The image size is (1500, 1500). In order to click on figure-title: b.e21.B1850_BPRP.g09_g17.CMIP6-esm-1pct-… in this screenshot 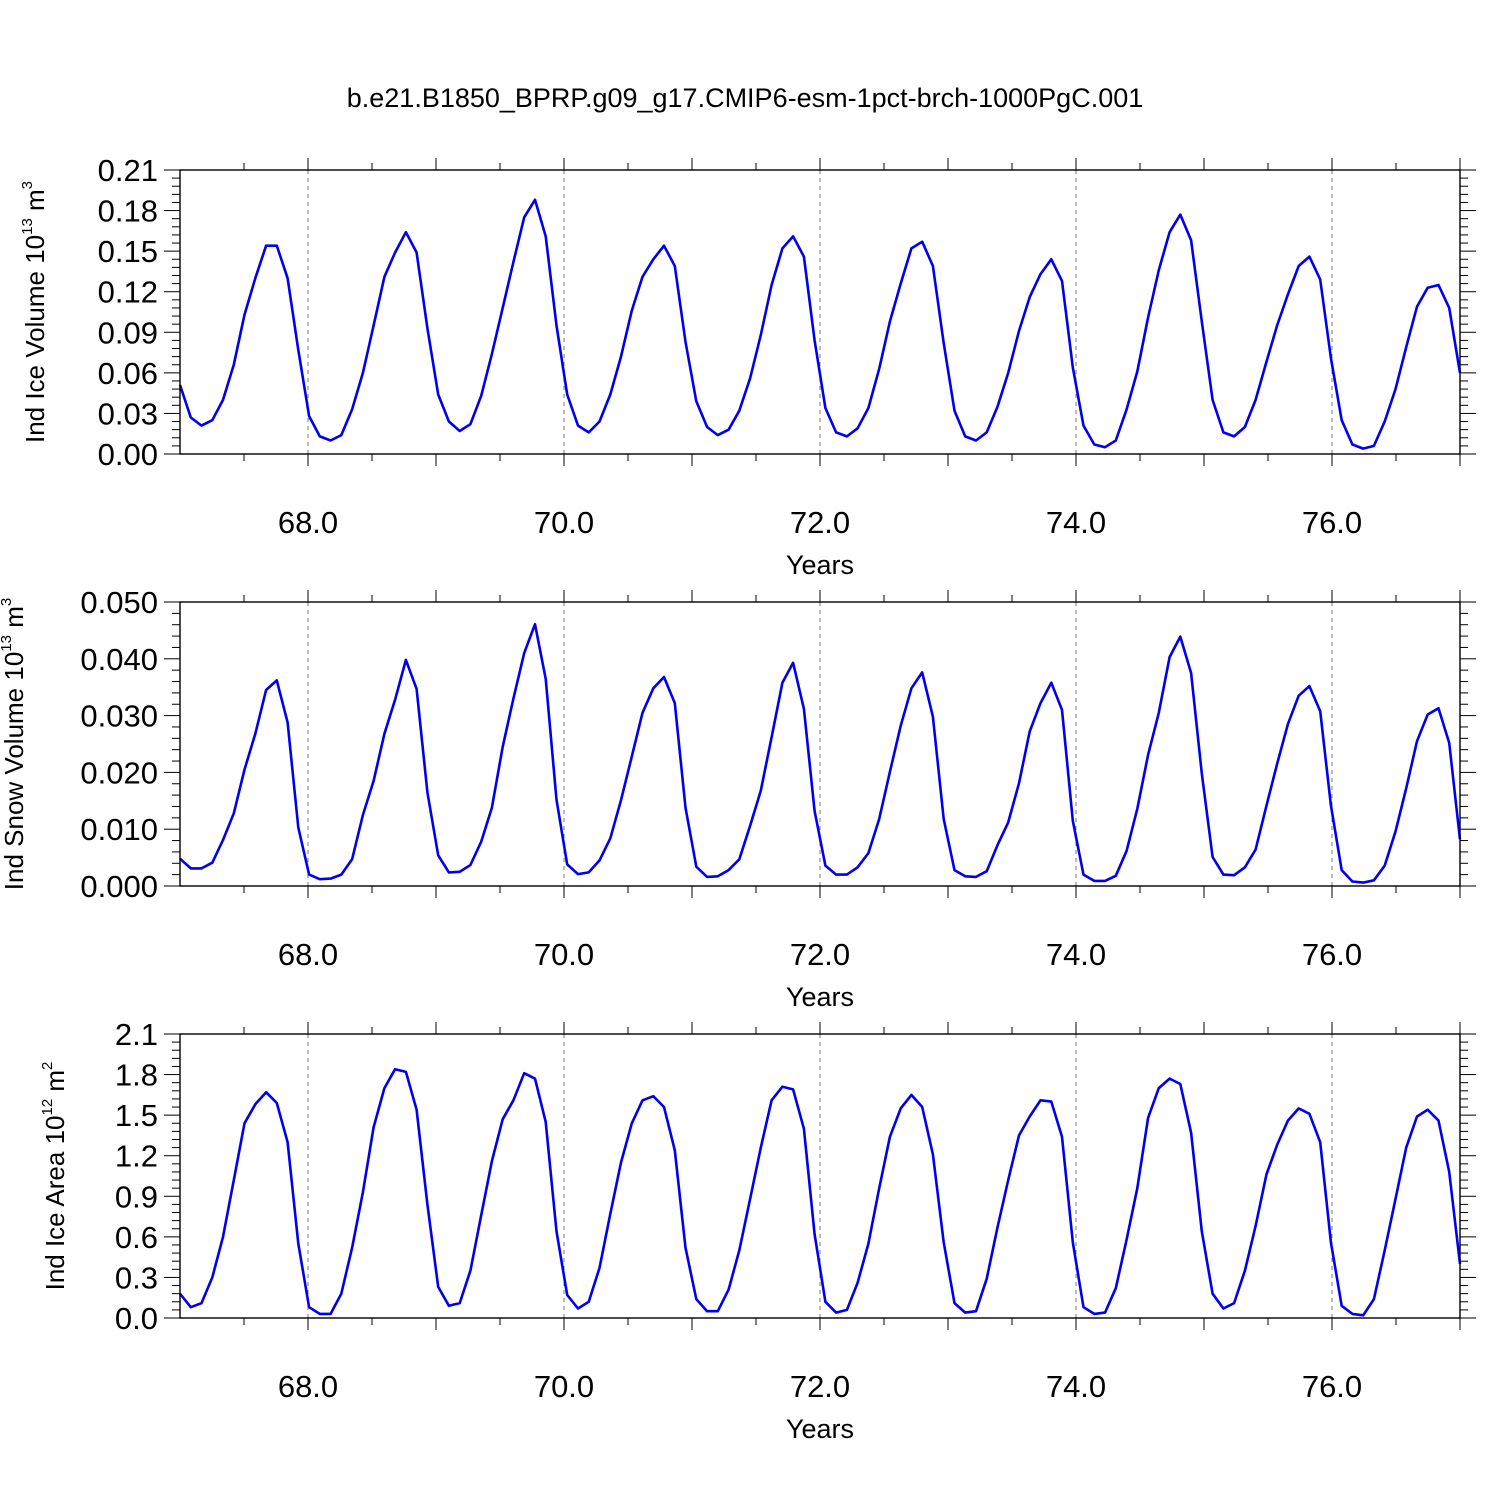, I will do `click(745, 98)`.